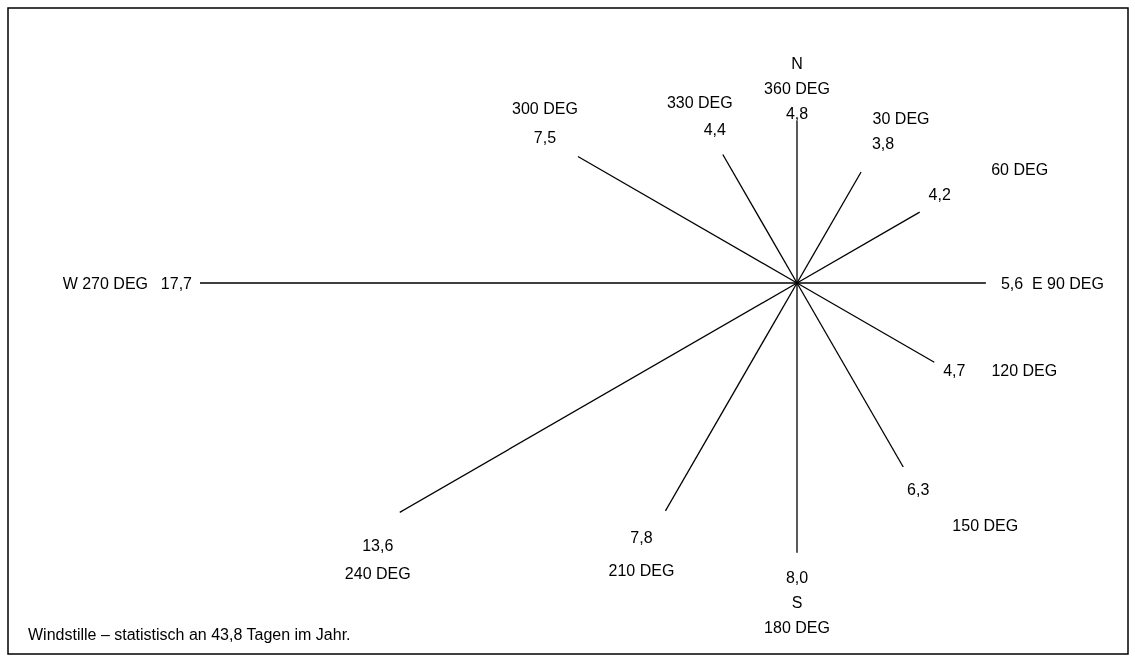  I want to click on data-label: 5,6, so click(1012, 283).